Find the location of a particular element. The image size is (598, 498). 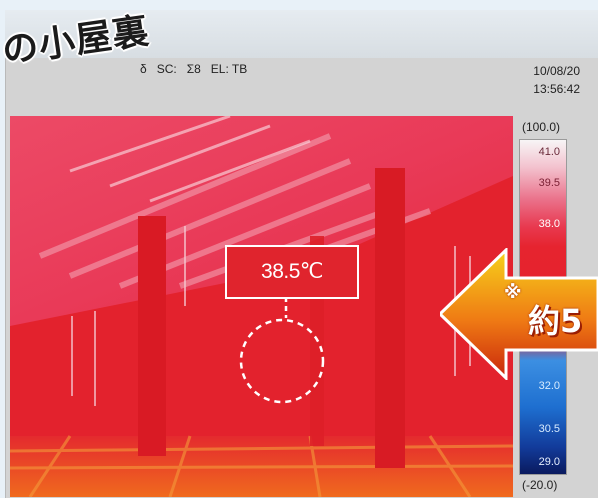

scale-tick: 41.0 is located at coordinates (549, 152).